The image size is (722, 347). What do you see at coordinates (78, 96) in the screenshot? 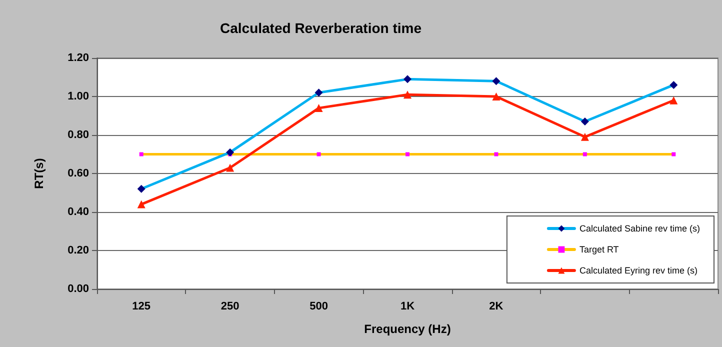
I see `y-tick-label: 1.00` at bounding box center [78, 96].